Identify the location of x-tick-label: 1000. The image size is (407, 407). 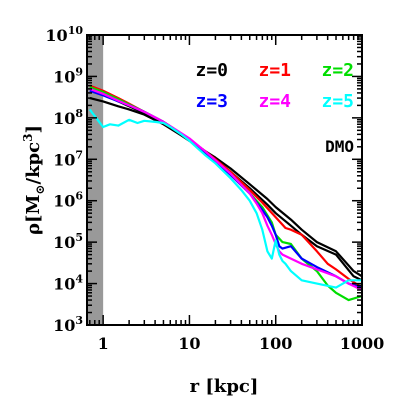
(362, 343).